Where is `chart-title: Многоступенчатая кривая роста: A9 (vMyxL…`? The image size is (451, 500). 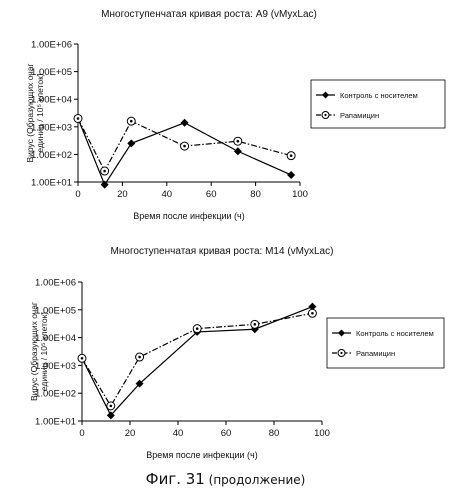 chart-title: Многоступенчатая кривая роста: A9 (vMyxL… is located at coordinates (209, 14).